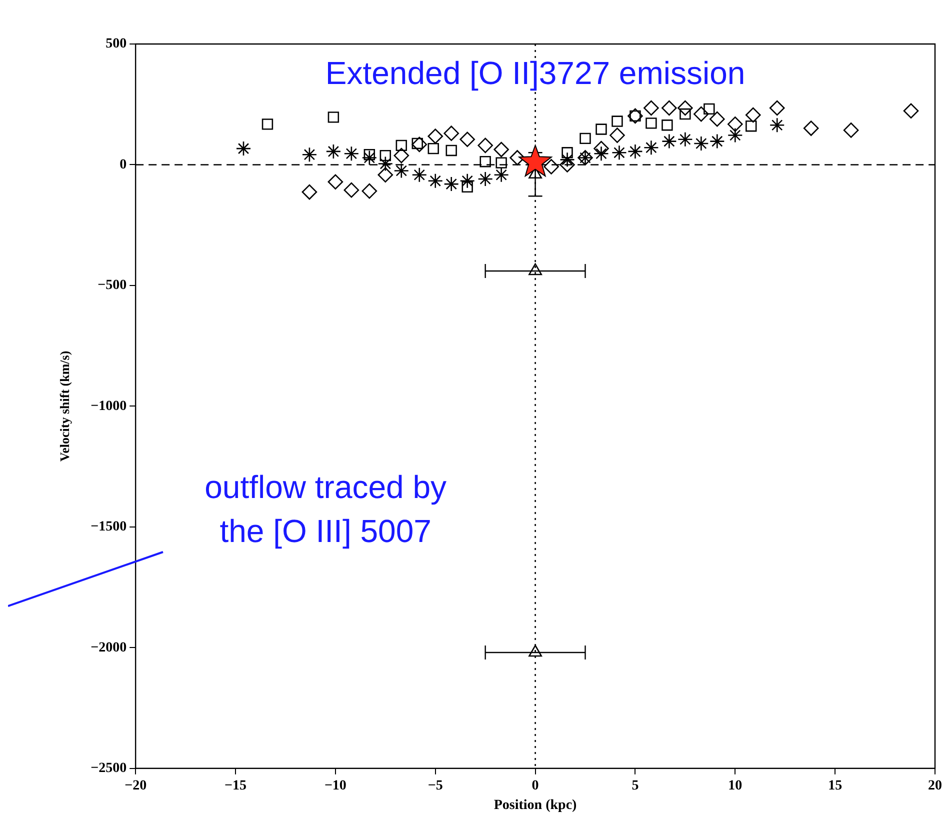 This screenshot has height=816, width=943. I want to click on x-tick-label: 20, so click(935, 786).